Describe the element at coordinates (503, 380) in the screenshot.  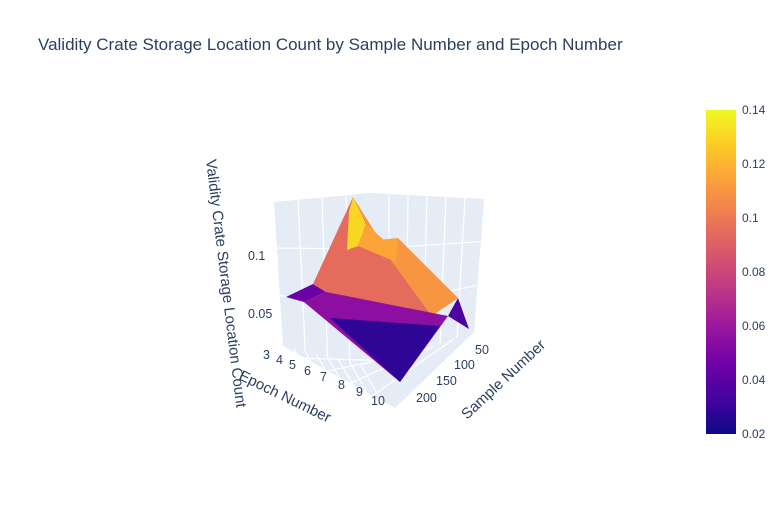
I see `x-axis-title: Sample Number` at that location.